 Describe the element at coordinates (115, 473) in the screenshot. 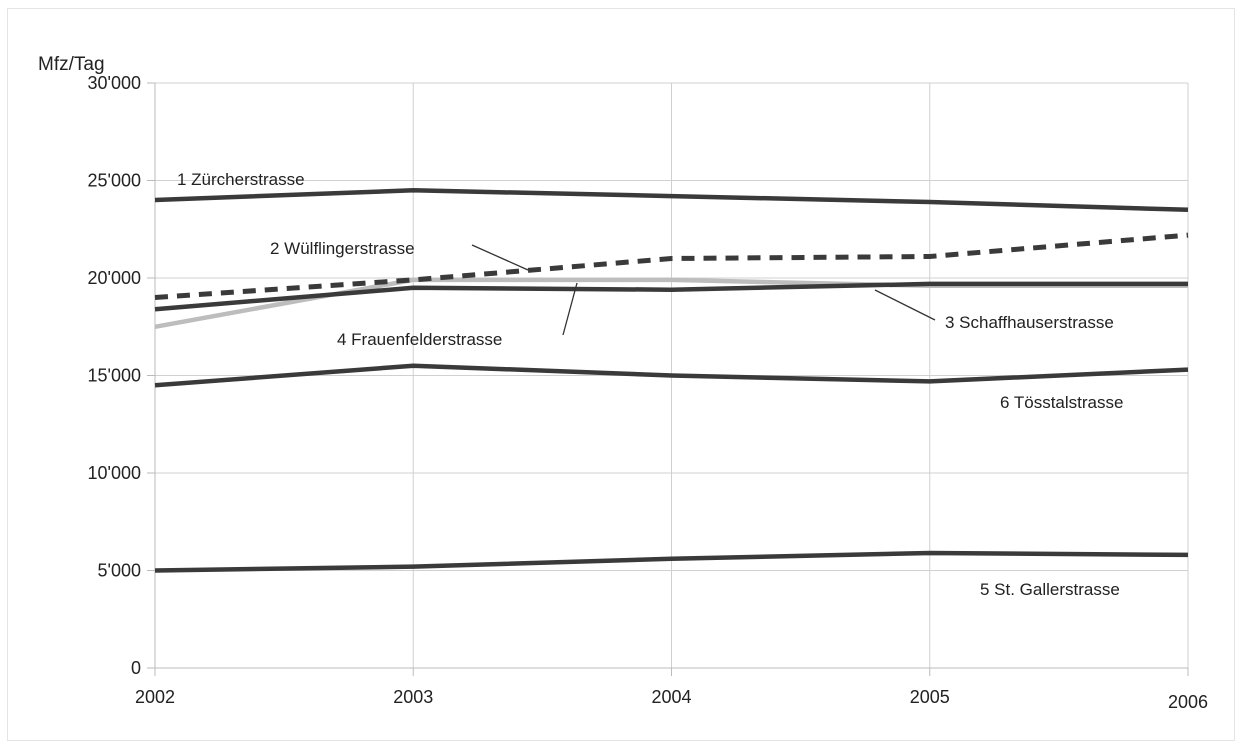

I see `y-tick-label: 10'000` at that location.